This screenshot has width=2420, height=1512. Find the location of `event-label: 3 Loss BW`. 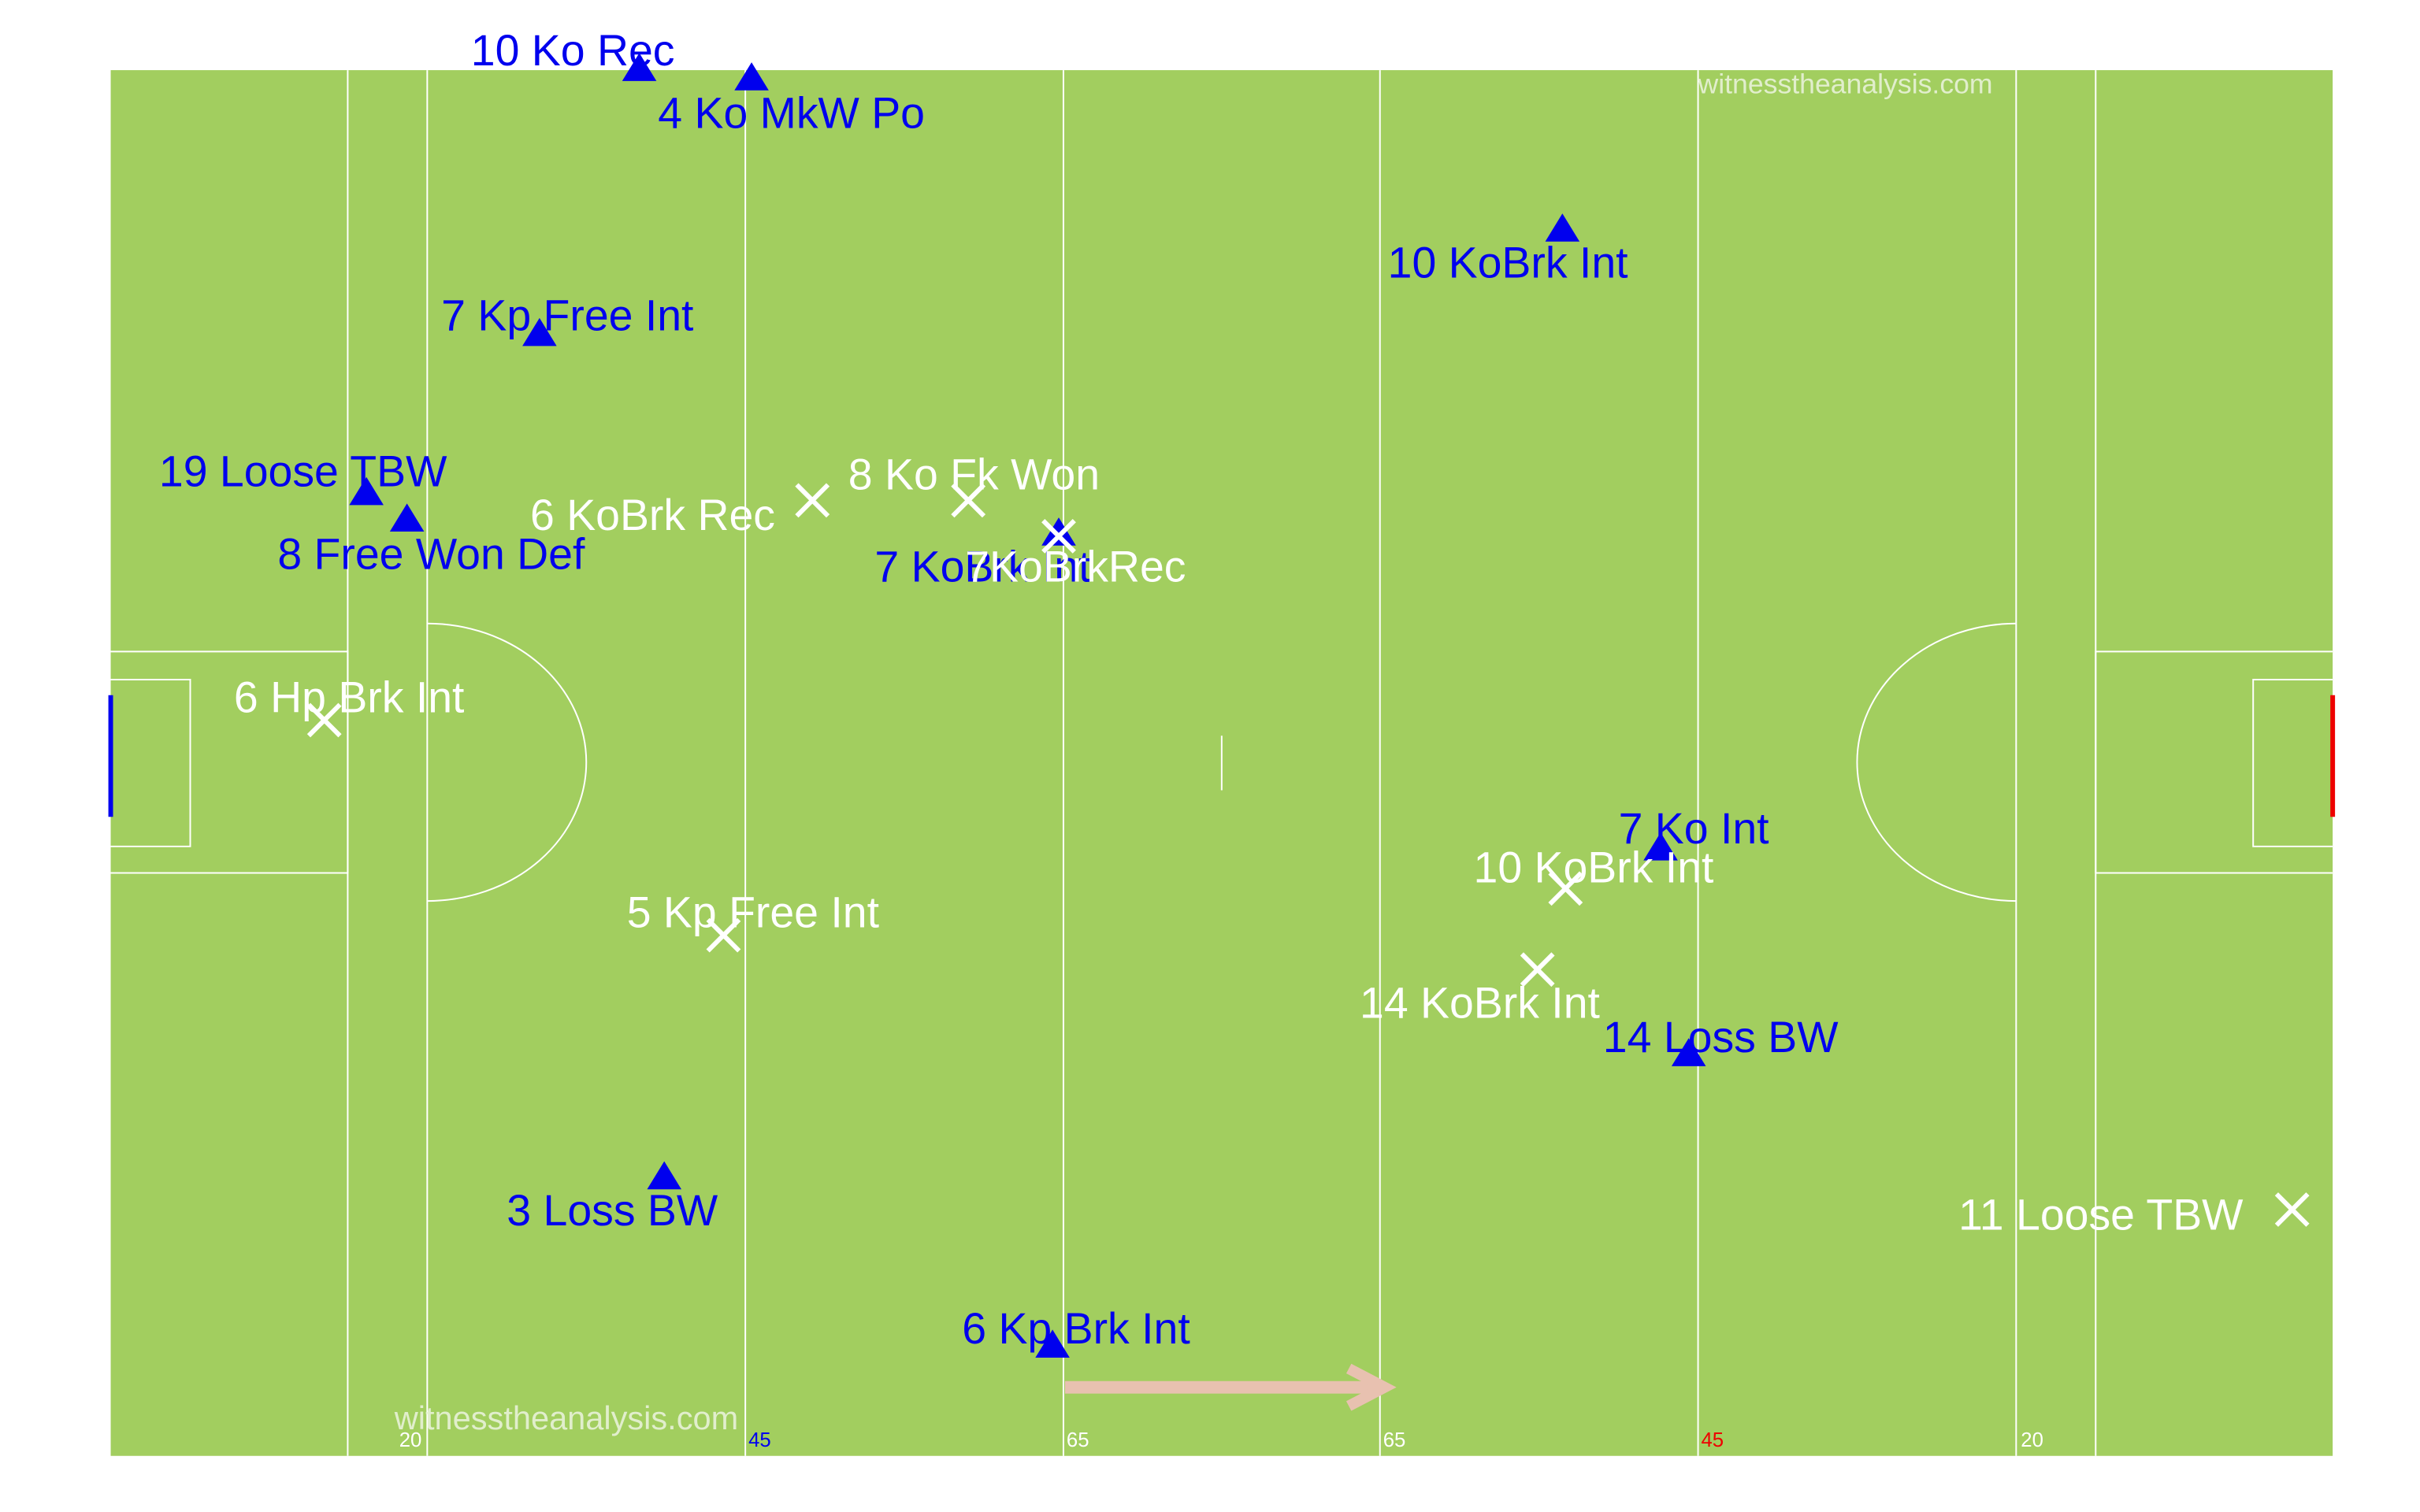

event-label: 3 Loss BW is located at coordinates (612, 1210).